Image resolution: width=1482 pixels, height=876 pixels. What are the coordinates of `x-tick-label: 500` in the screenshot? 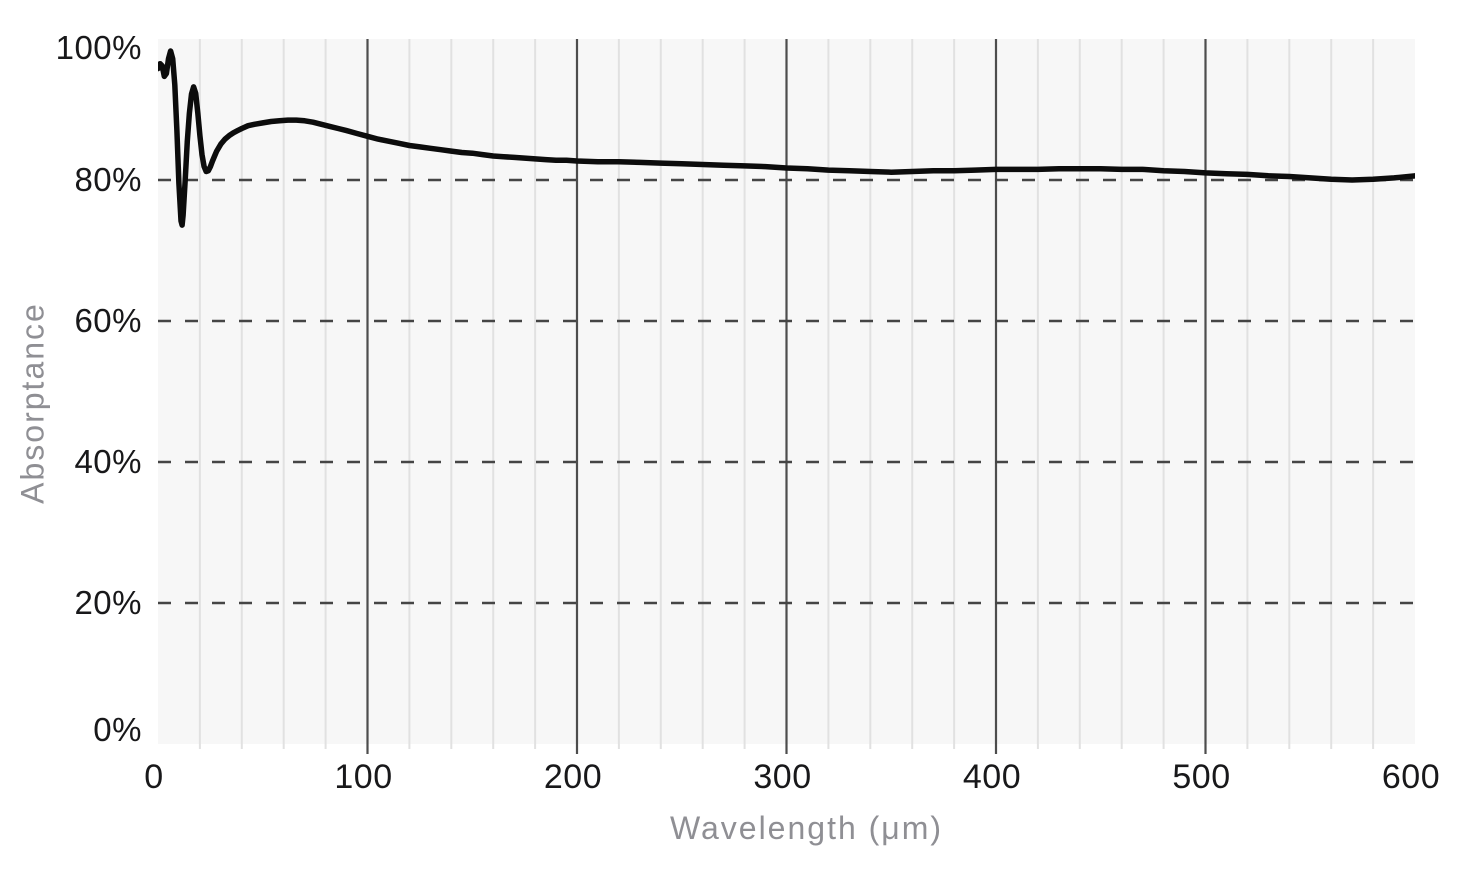 It's located at (1201, 777).